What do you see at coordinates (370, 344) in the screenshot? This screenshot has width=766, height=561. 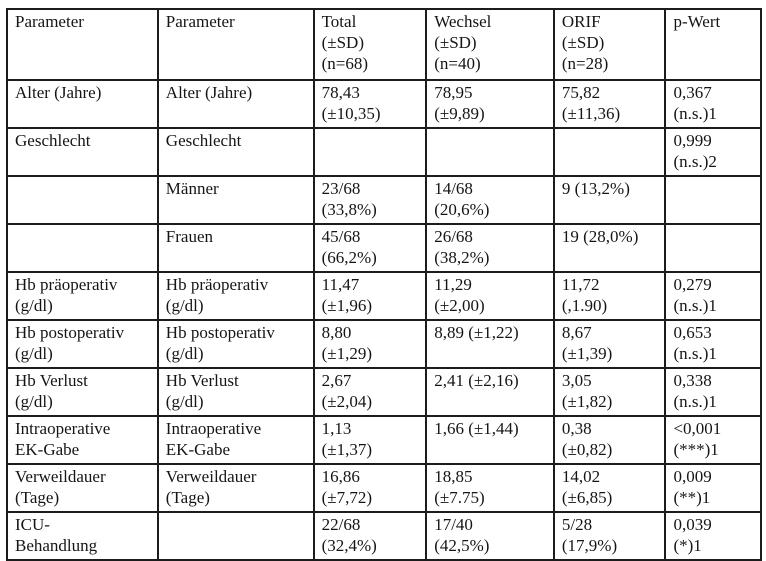 I see `table-cell: 8,80 (±1,29)` at bounding box center [370, 344].